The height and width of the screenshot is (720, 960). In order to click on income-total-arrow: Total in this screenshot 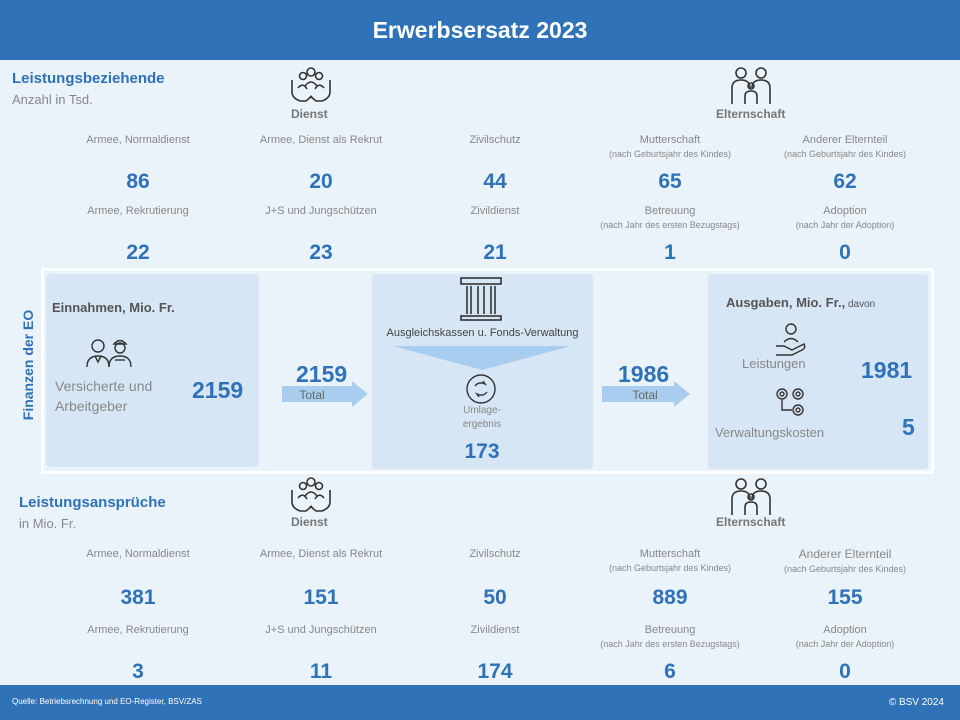, I will do `click(325, 394)`.